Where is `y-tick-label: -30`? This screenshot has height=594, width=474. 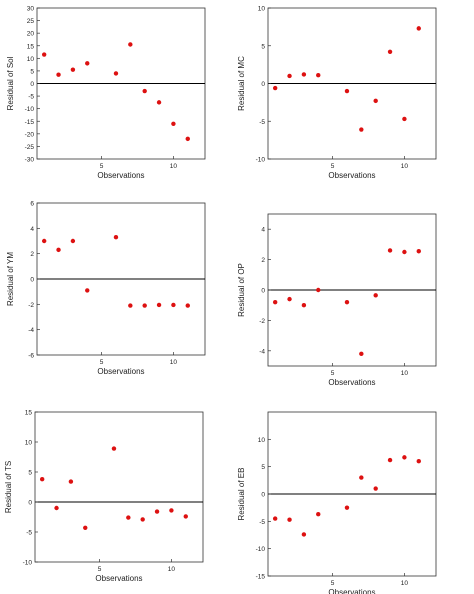
y-tick-label: -30 is located at coordinates (30, 160).